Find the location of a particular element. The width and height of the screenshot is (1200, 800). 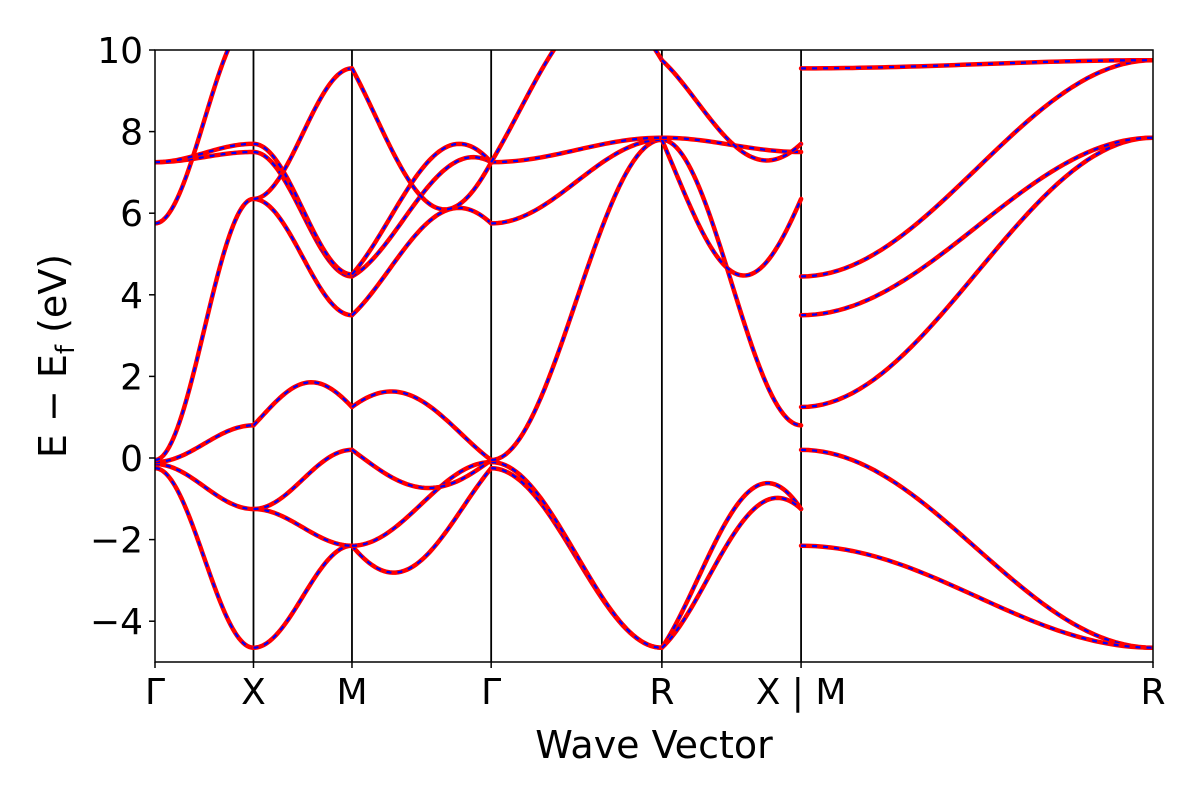

y-tick-label: 0 is located at coordinates (131, 459).